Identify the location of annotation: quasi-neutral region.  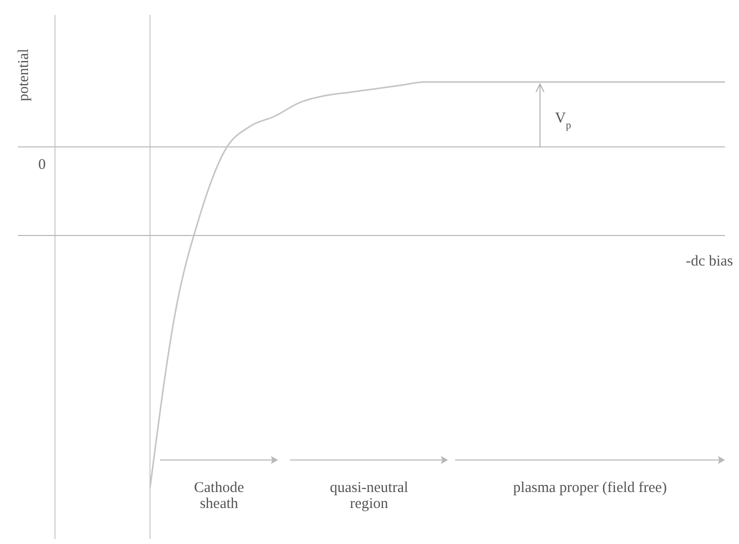
(369, 496).